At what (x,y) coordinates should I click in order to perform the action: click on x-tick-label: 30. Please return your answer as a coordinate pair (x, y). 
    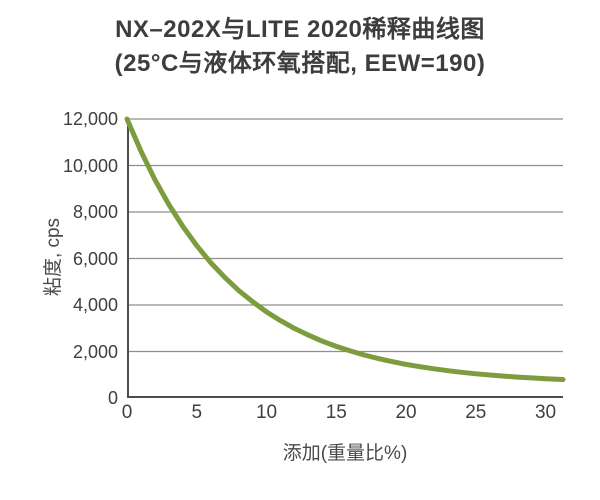
    Looking at the image, I should click on (545, 412).